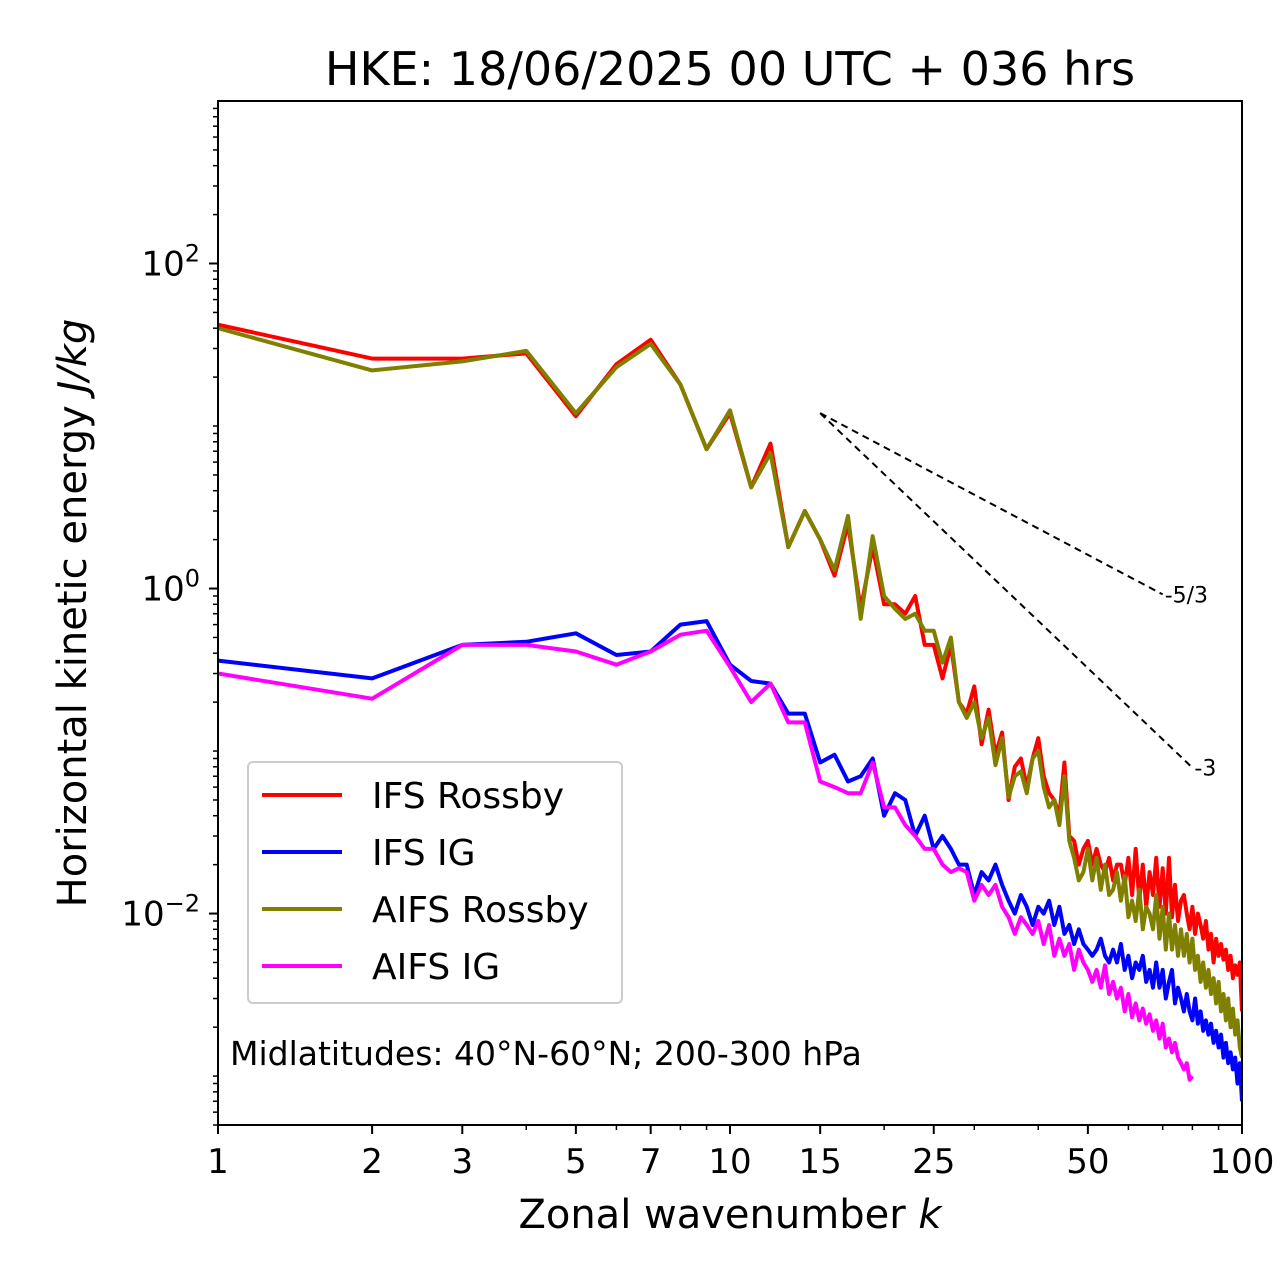  Describe the element at coordinates (651, 1162) in the screenshot. I see `x-tick-label: 7` at that location.